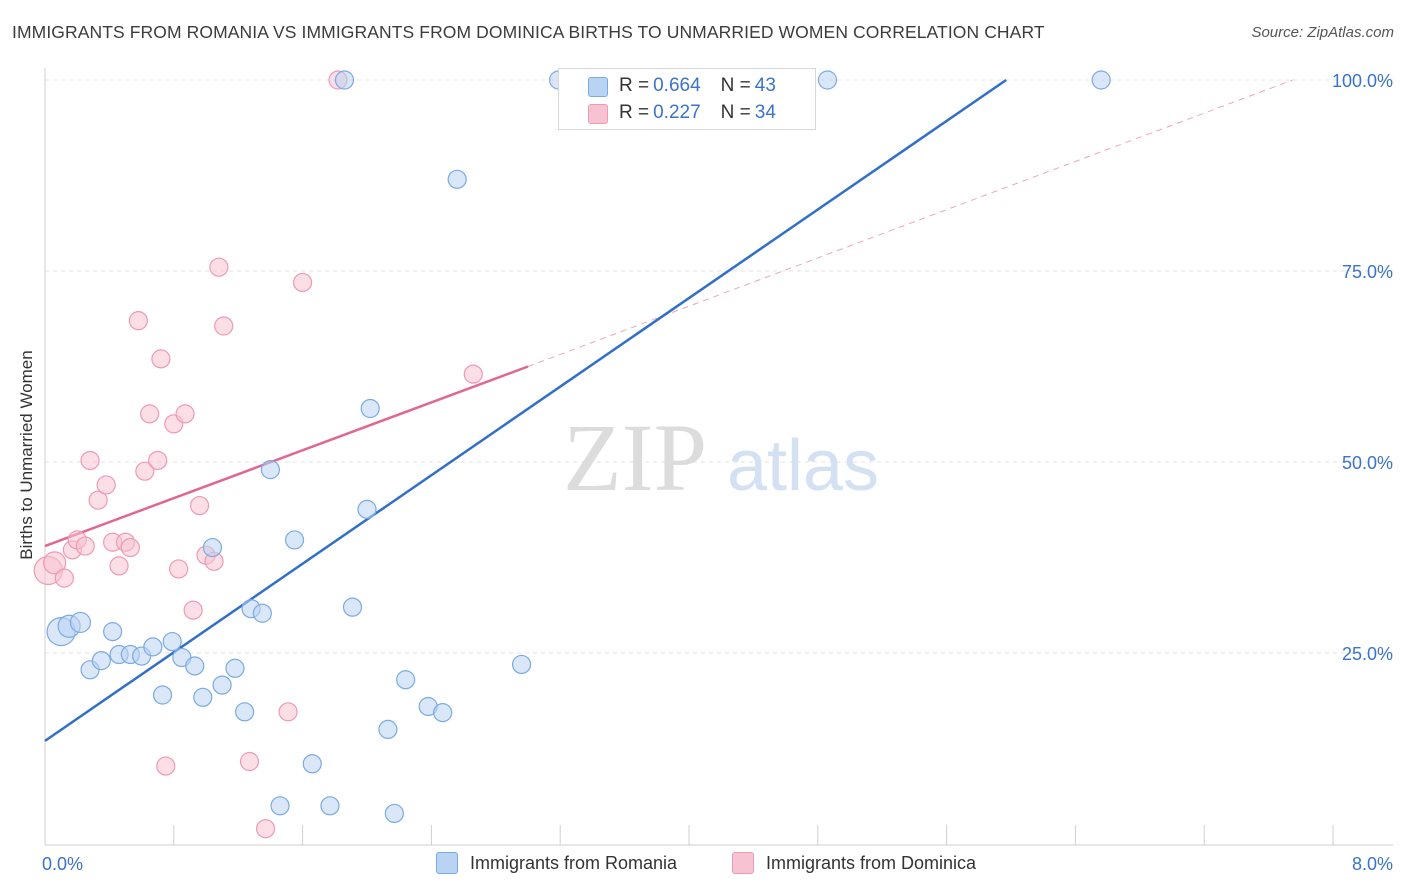  Describe the element at coordinates (286, 456) in the screenshot. I see `trendline-dominica` at that location.